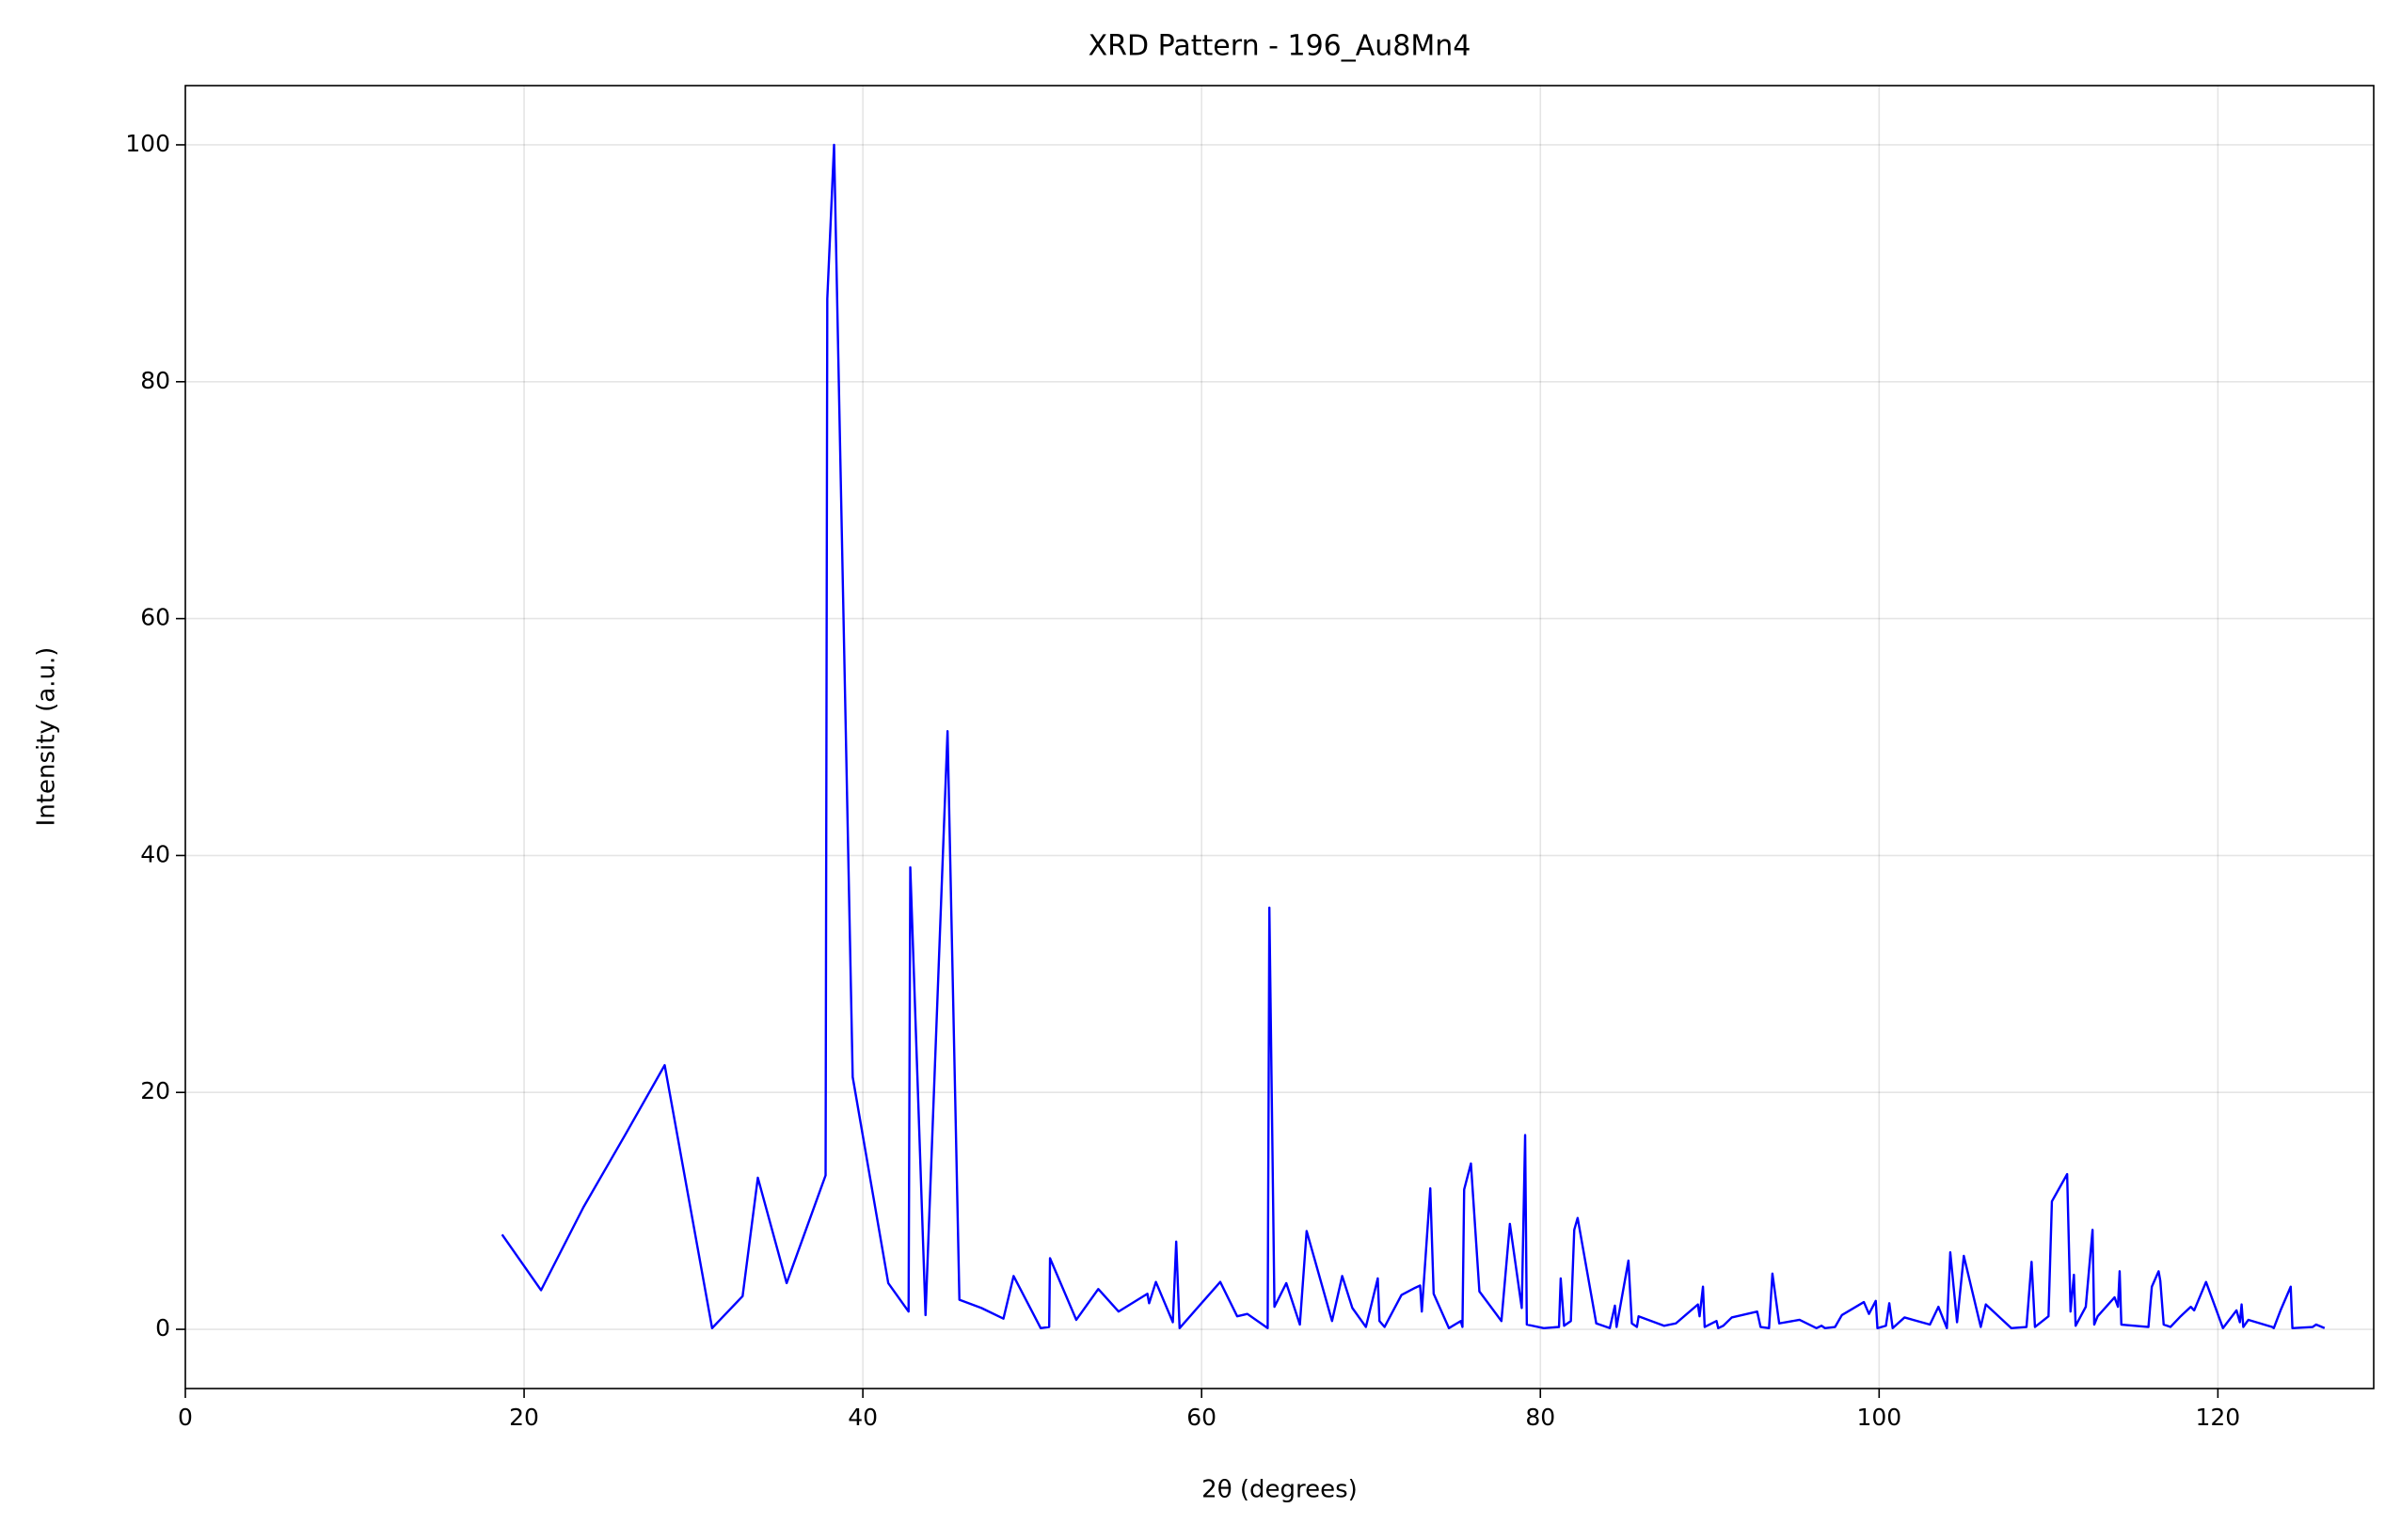 This screenshot has height=1540, width=2401. Describe the element at coordinates (1878, 1417) in the screenshot. I see `x-tick-label: 100` at that location.